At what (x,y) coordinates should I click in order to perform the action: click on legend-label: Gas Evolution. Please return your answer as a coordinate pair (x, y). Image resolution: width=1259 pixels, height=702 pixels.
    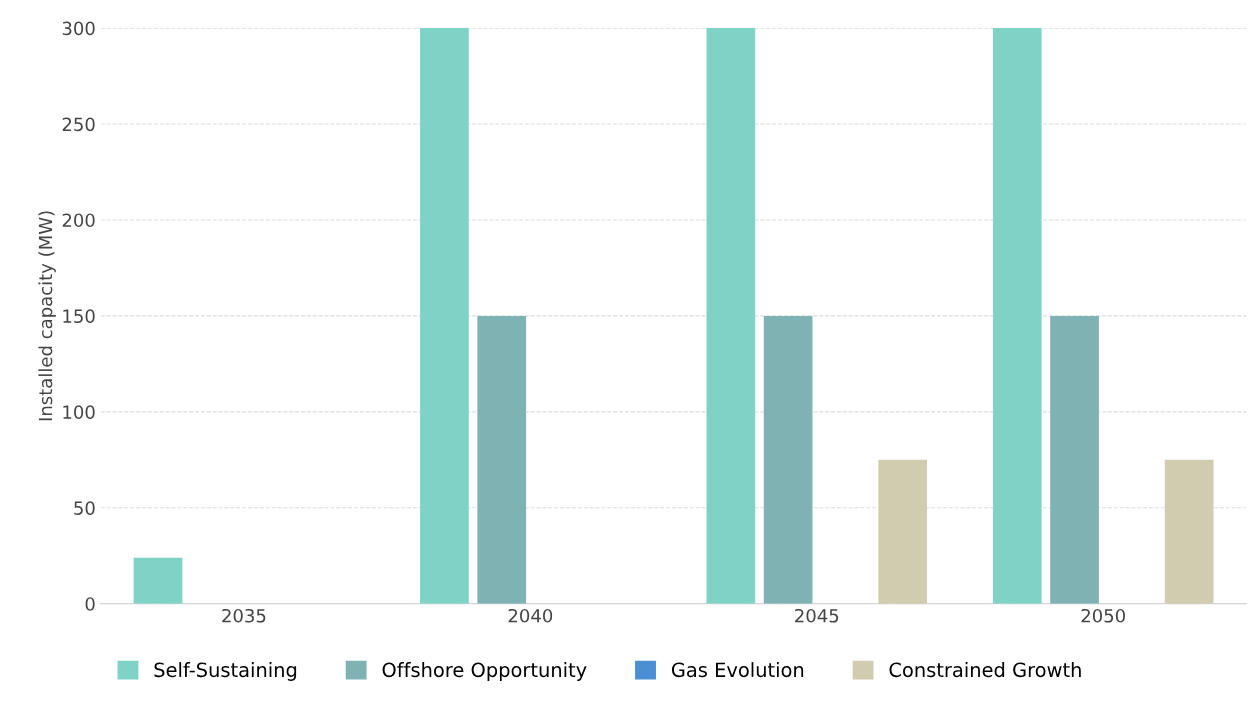
    Looking at the image, I should click on (737, 670).